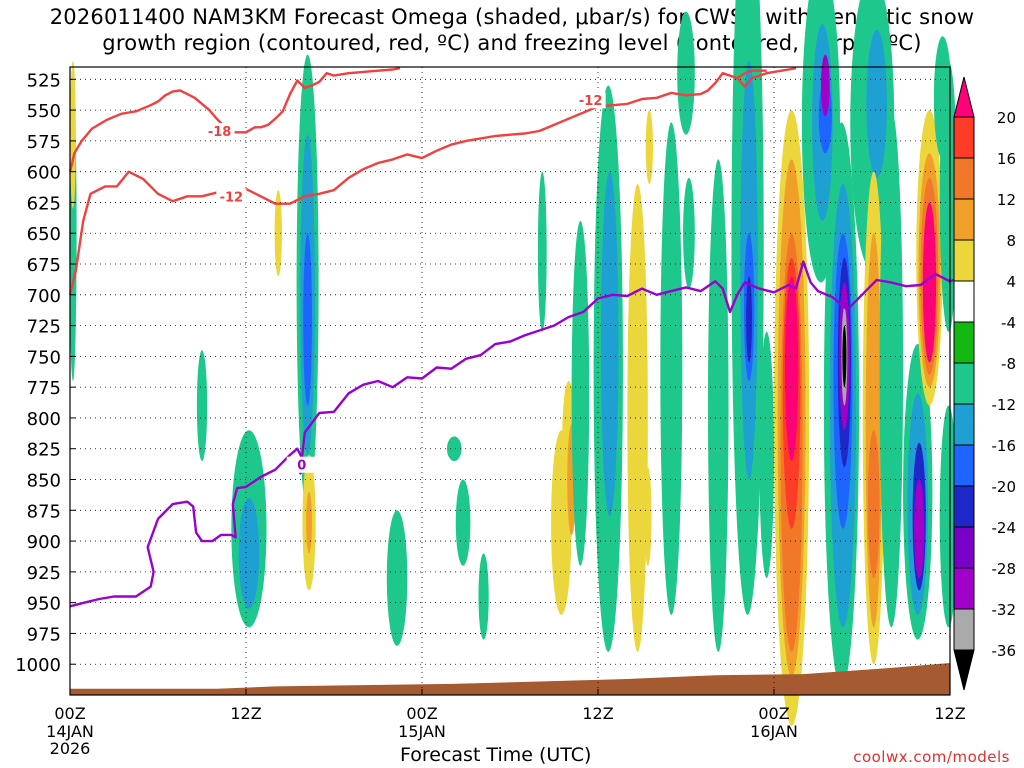 The width and height of the screenshot is (1024, 768). What do you see at coordinates (1004, 446) in the screenshot?
I see `colorbar-label--16: -16` at bounding box center [1004, 446].